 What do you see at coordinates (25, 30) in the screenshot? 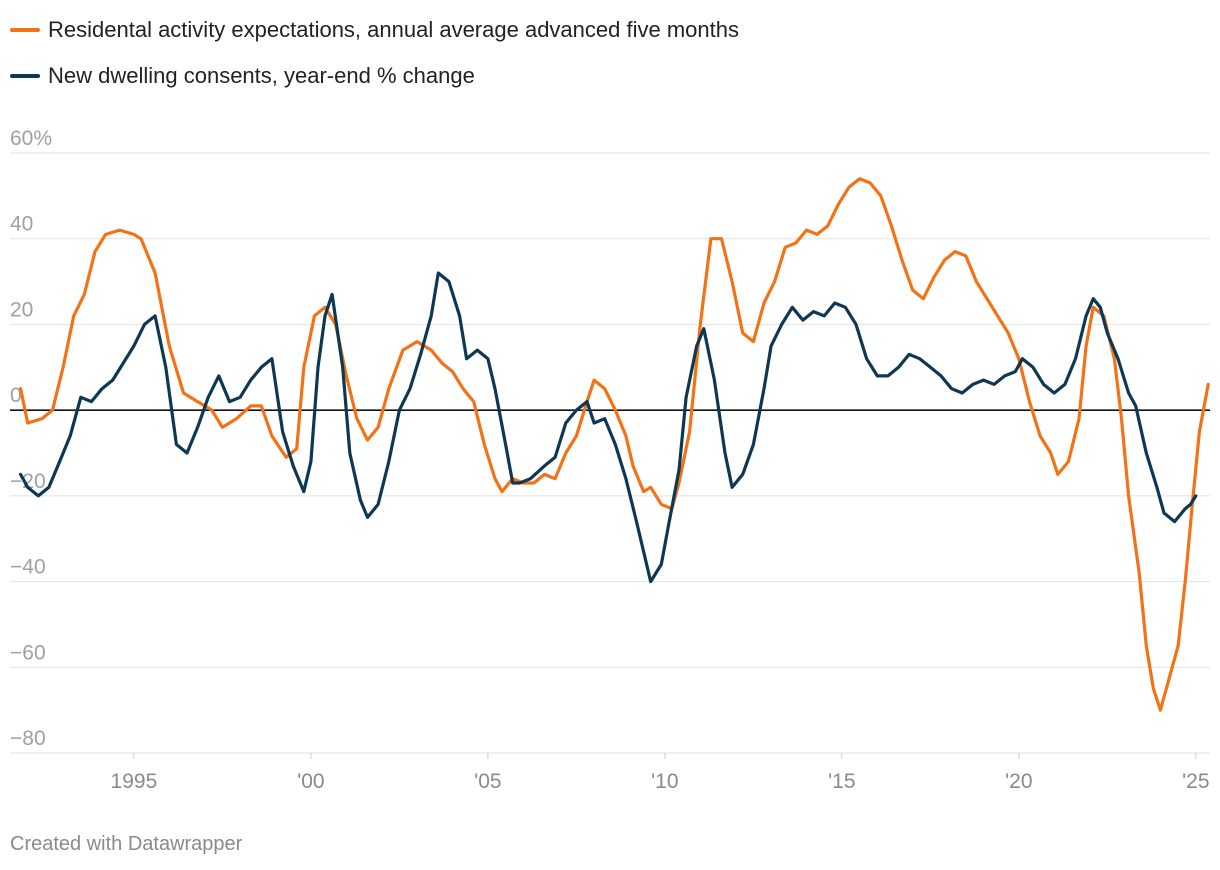
I see `legend-swatch-orange` at bounding box center [25, 30].